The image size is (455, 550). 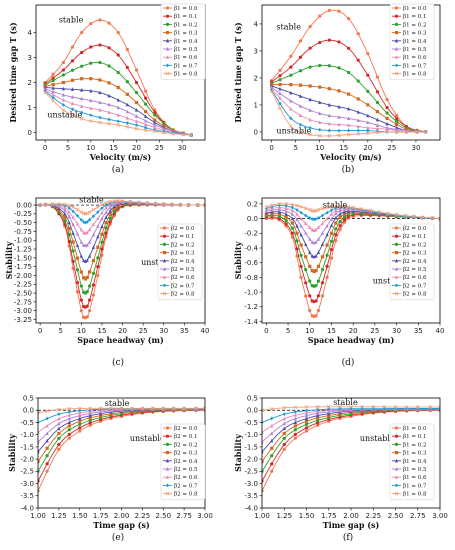 What do you see at coordinates (186, 25) in the screenshot?
I see `legend-entry: β1 = 0.2` at bounding box center [186, 25].